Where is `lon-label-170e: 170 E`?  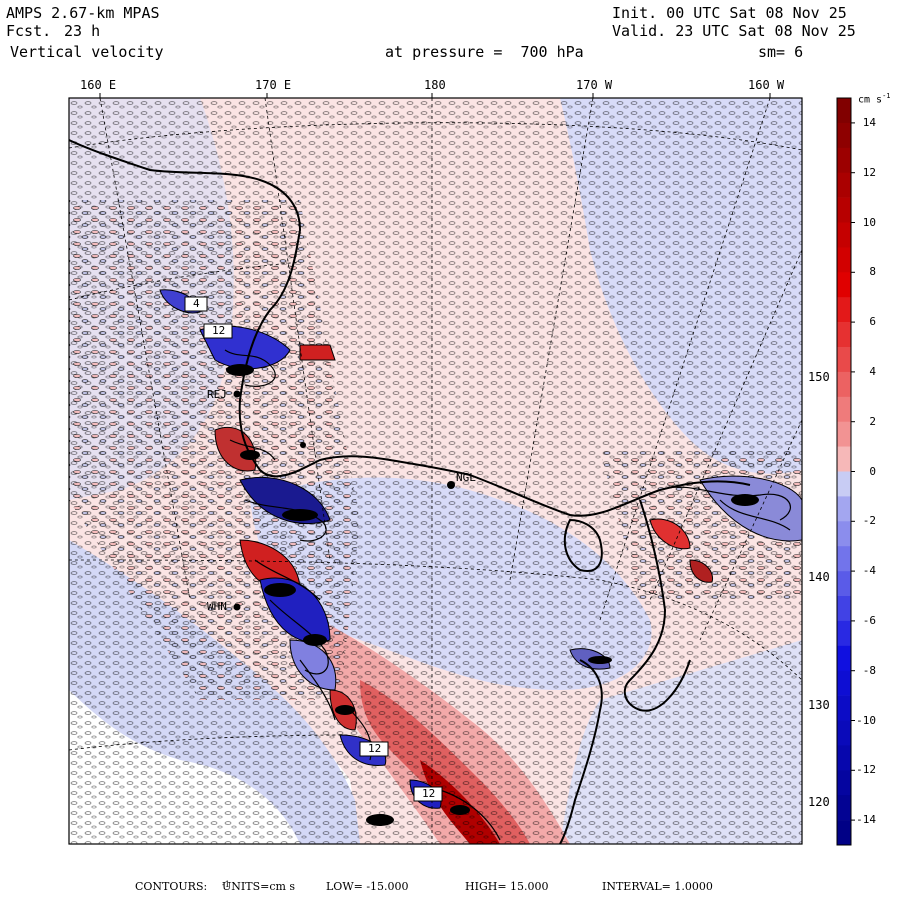
lon-label-170e: 170 E is located at coordinates (273, 85).